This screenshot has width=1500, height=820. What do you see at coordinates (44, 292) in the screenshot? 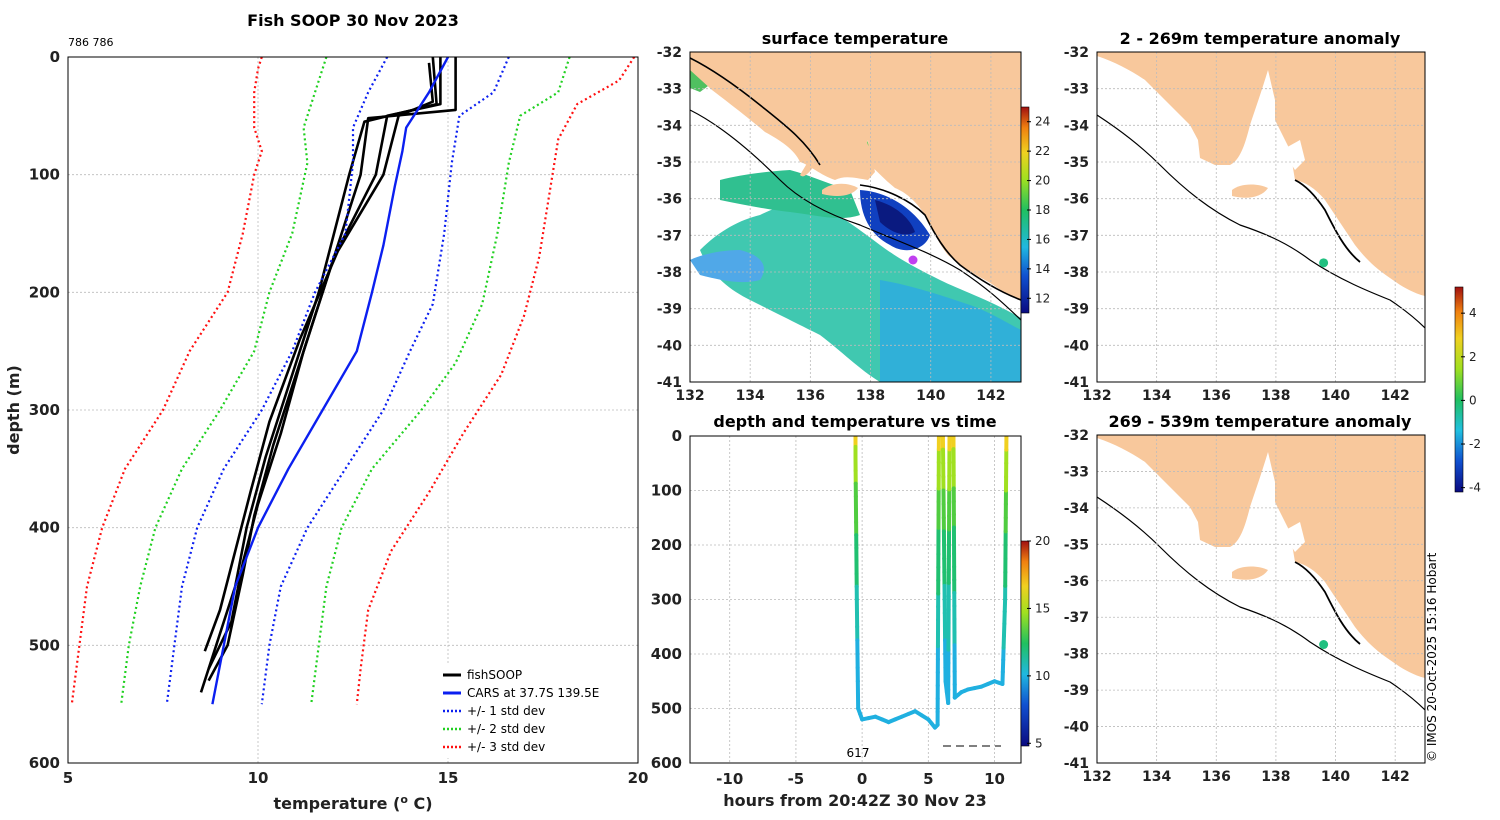
I see `profile-ytick: 200` at bounding box center [44, 292].